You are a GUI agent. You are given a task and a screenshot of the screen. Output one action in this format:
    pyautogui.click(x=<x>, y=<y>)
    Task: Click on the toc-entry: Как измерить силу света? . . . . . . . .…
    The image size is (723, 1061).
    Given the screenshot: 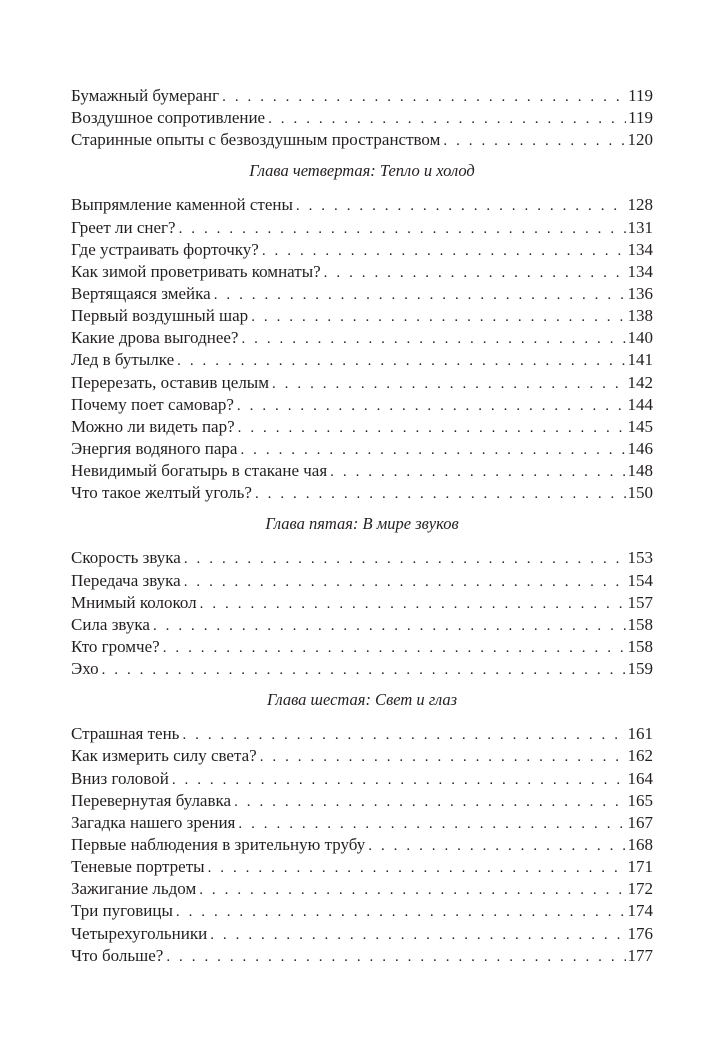 What is the action you would take?
    pyautogui.click(x=362, y=756)
    